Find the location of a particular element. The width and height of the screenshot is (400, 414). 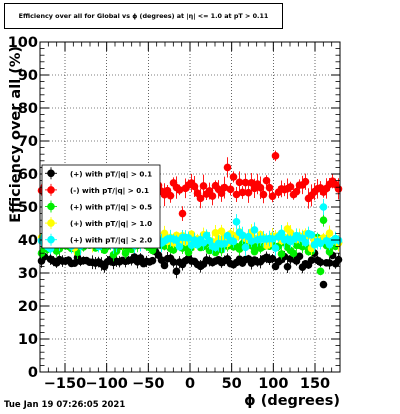

y-tick-label: 50 is located at coordinates (28, 208).